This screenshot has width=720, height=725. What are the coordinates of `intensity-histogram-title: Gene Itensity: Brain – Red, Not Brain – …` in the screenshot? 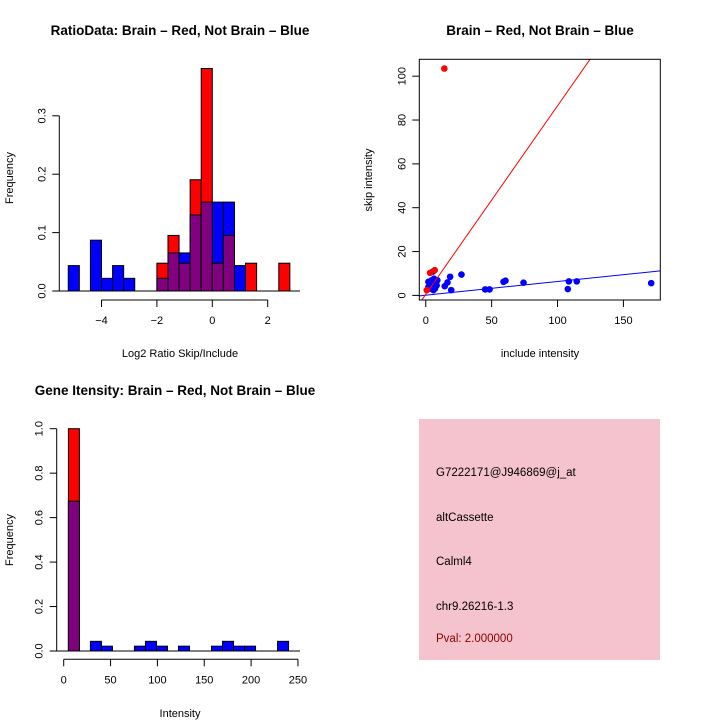 It's located at (175, 390).